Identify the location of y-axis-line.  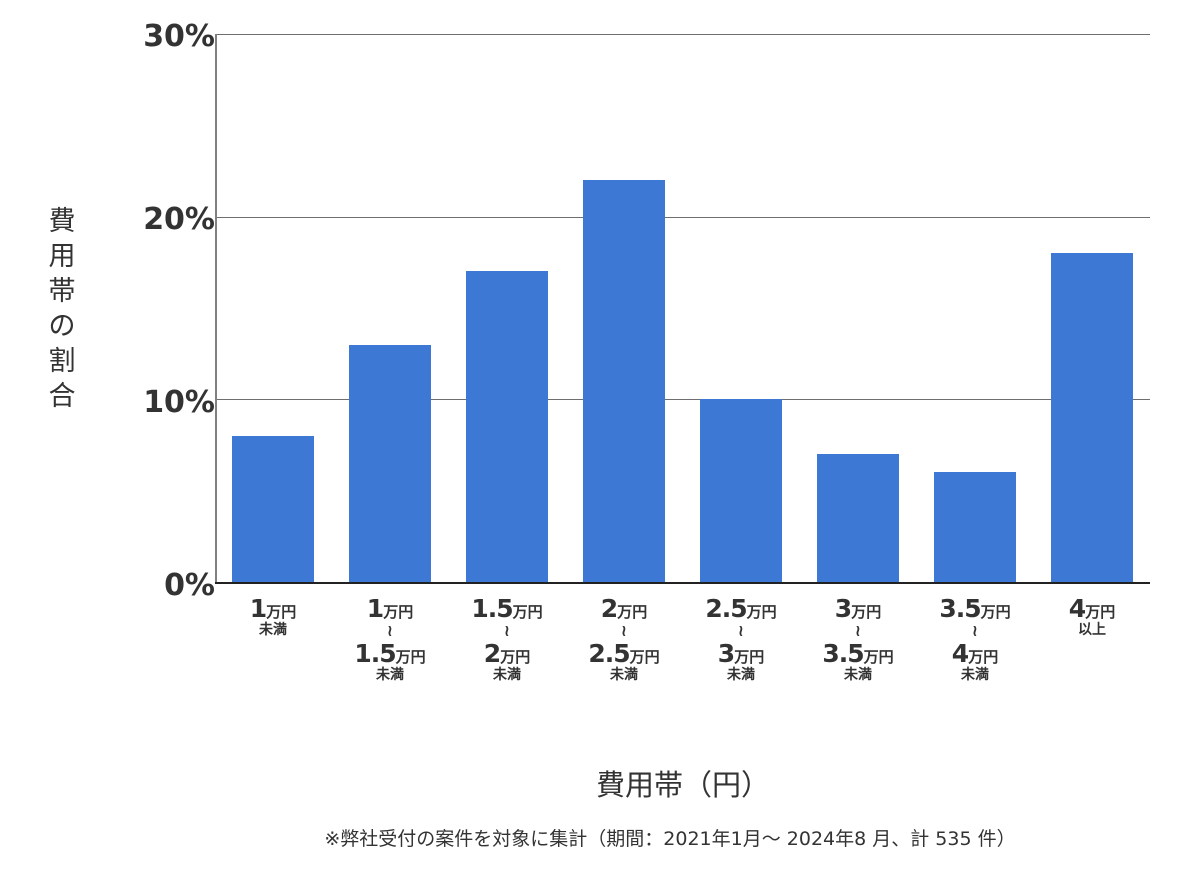
(216, 308).